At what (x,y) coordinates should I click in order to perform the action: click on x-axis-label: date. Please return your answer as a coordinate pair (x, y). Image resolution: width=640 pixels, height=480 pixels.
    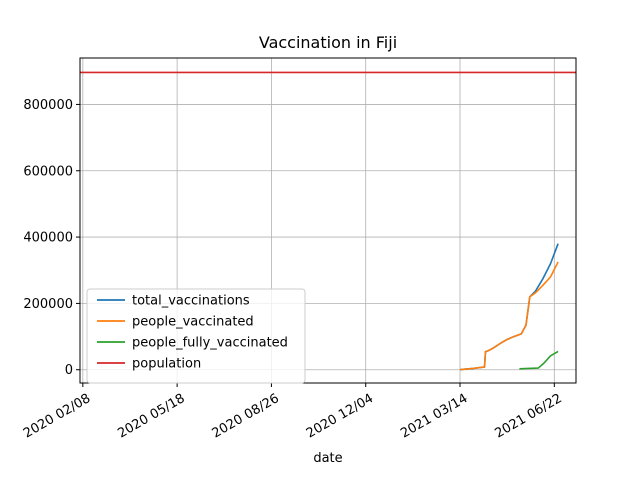
    Looking at the image, I should click on (327, 458).